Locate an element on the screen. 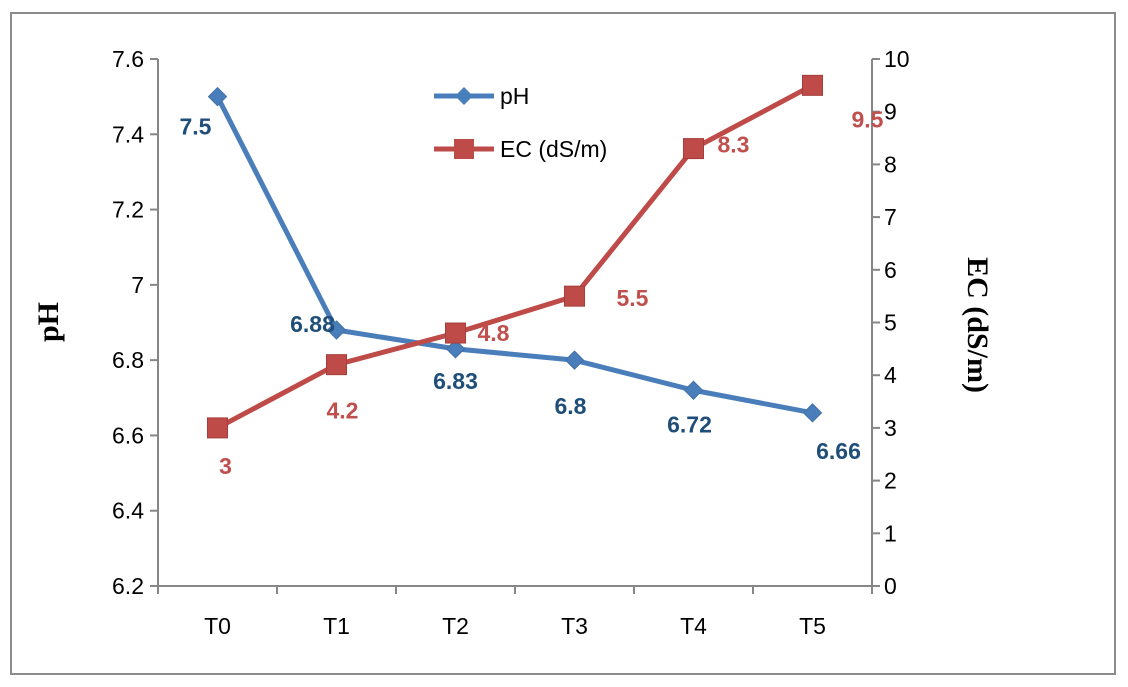  y-axis-right-tick-label: 2 is located at coordinates (890, 481).